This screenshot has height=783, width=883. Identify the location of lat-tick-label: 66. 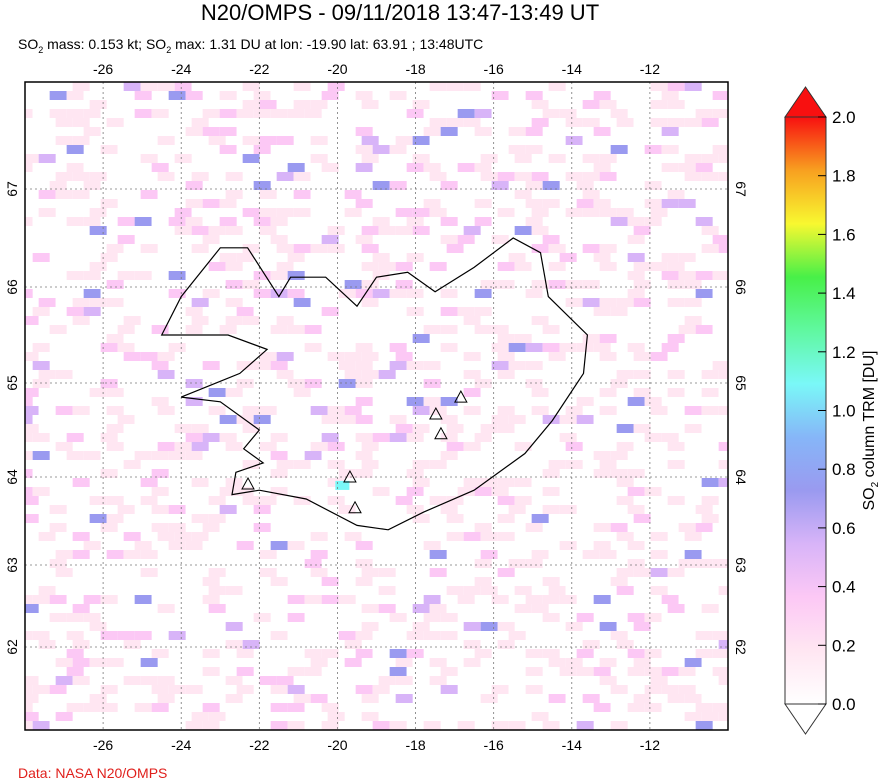
(741, 287).